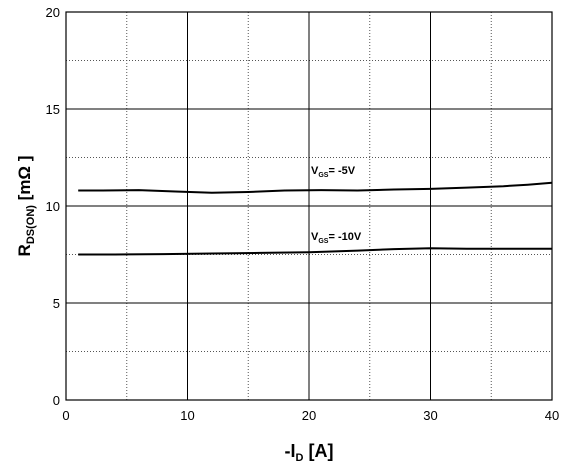 The height and width of the screenshot is (466, 573). What do you see at coordinates (333, 172) in the screenshot?
I see `series-label-1: VGS= -5V` at bounding box center [333, 172].